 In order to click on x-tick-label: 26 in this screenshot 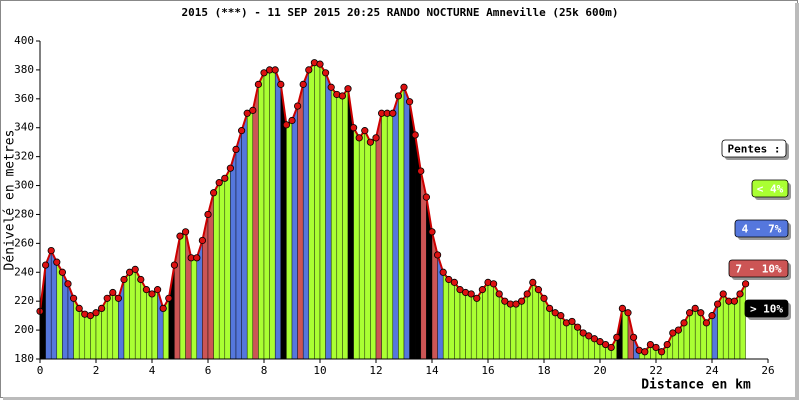, I will do `click(767, 370)`.